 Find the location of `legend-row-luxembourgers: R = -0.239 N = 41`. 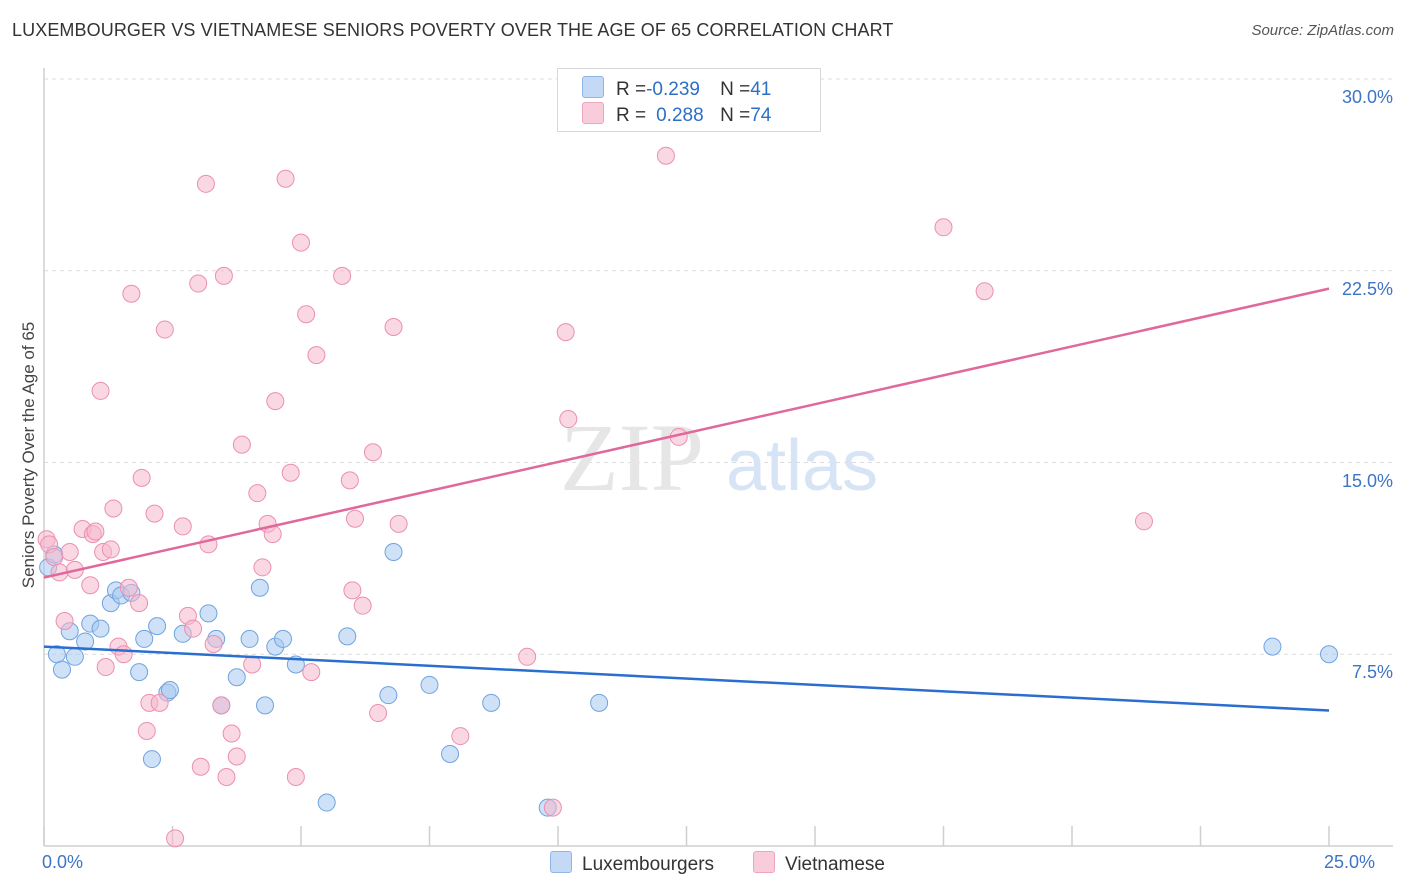

legend-row-luxembourgers: R = -0.239 N = 41 is located at coordinates (676, 88).